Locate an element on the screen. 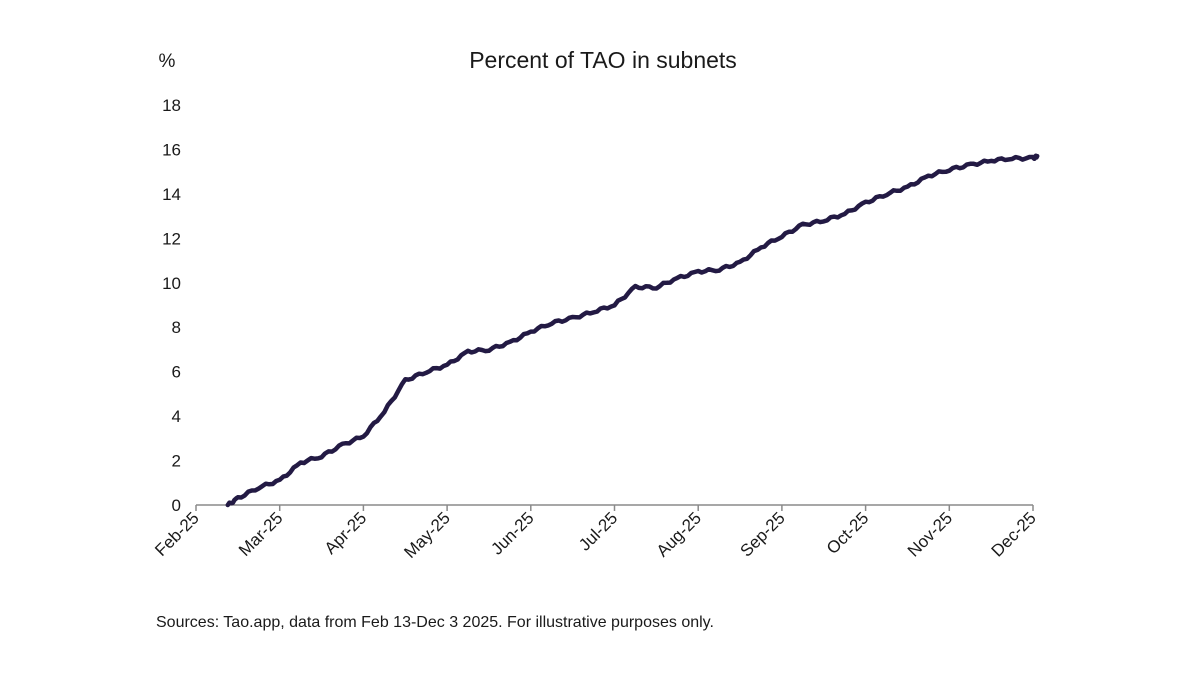 The height and width of the screenshot is (675, 1200). y-axis-ticks: 0 2 4 6 8 10 12 14 16 18 is located at coordinates (171, 305).